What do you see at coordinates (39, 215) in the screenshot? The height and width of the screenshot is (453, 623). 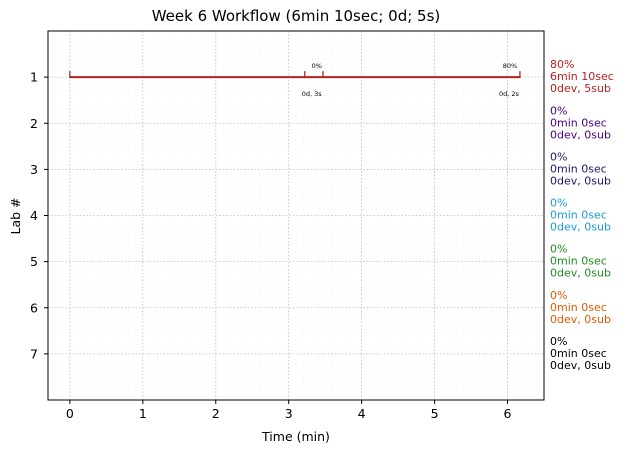 I see `y-axis-ticks: 1 2 3 4 5 6 7` at bounding box center [39, 215].